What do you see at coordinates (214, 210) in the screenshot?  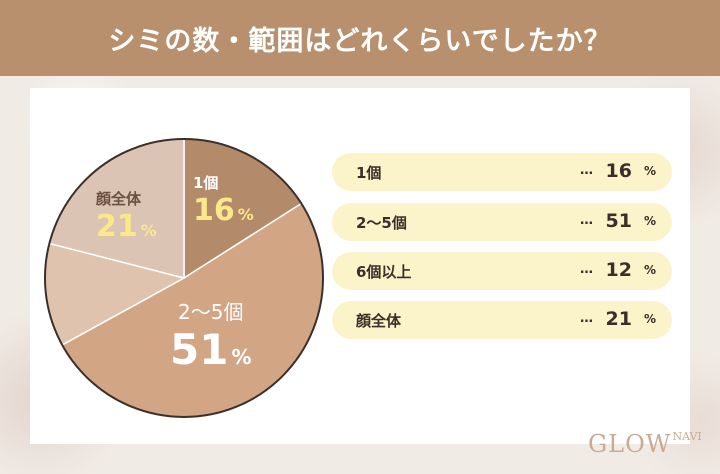 I see `pie-label-1-value: 16` at bounding box center [214, 210].